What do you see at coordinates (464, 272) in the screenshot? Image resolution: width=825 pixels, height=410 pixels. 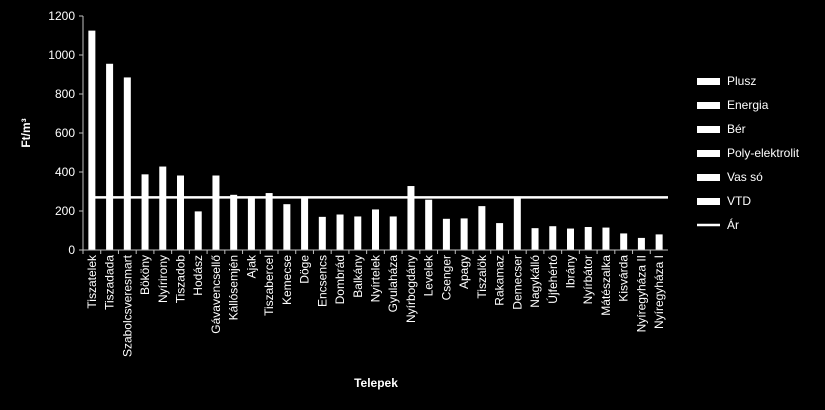 I see `x-tick-label: Apagy` at bounding box center [464, 272].